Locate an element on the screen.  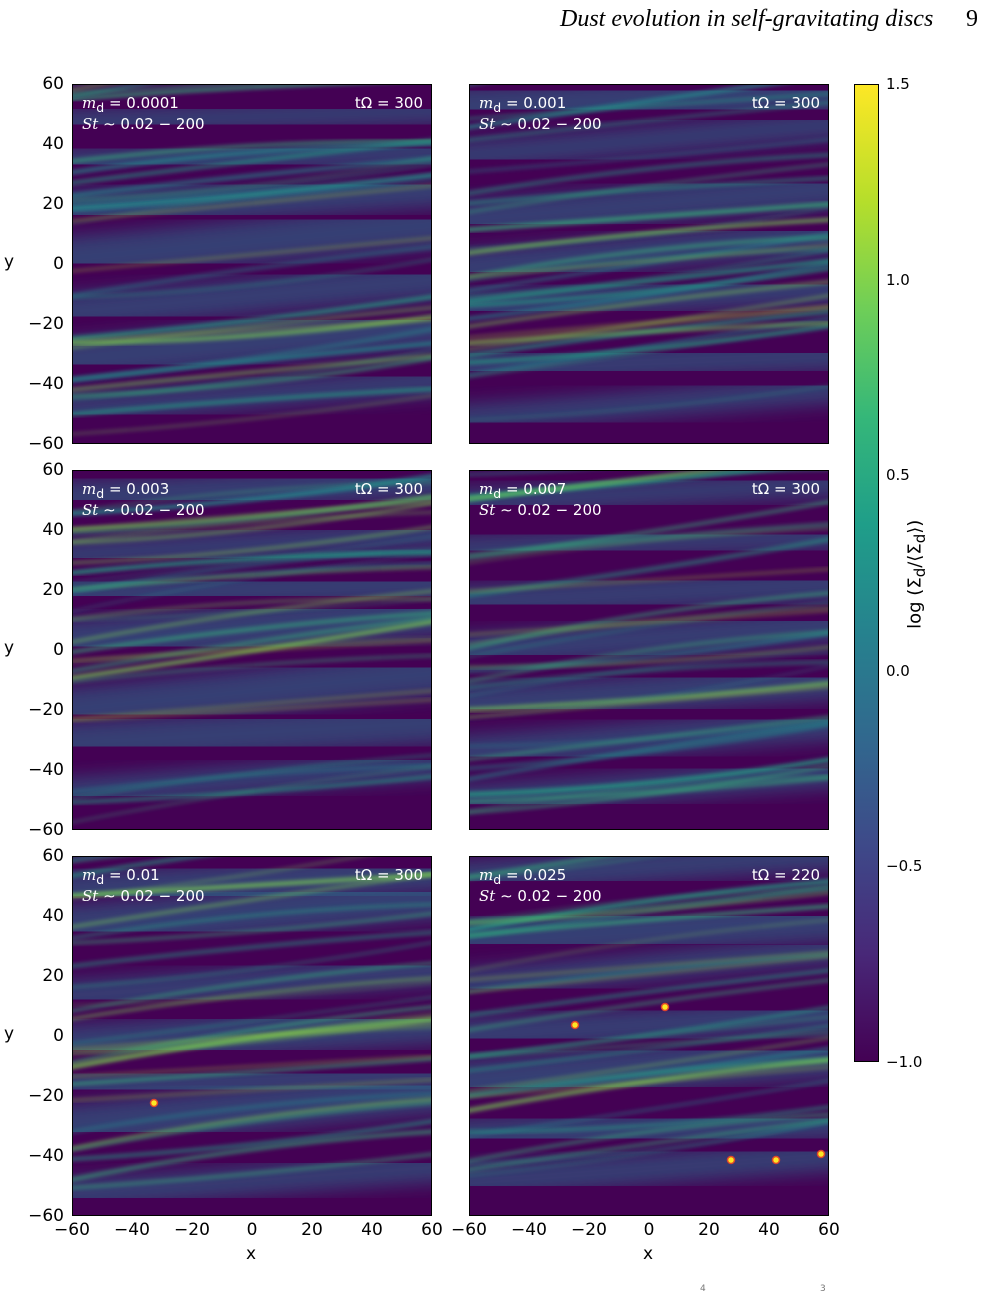
page-number: 9 is located at coordinates (972, 19).